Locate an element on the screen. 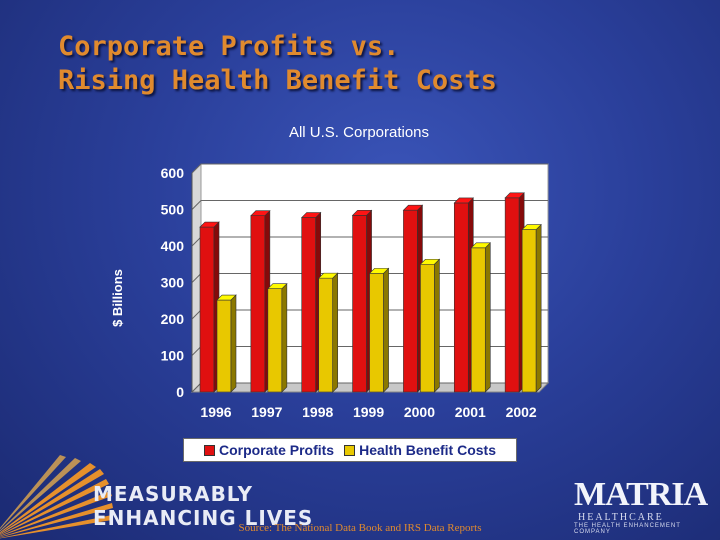  chart-legend: Corporate Profits Health Benefit Costs is located at coordinates (350, 450).